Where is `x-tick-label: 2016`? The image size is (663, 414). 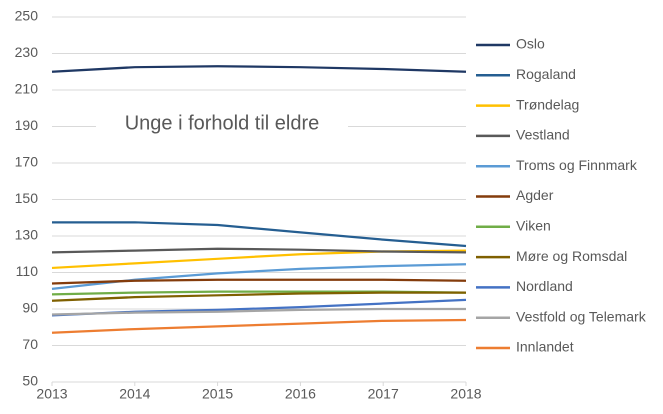 x-tick-label: 2016 is located at coordinates (300, 394).